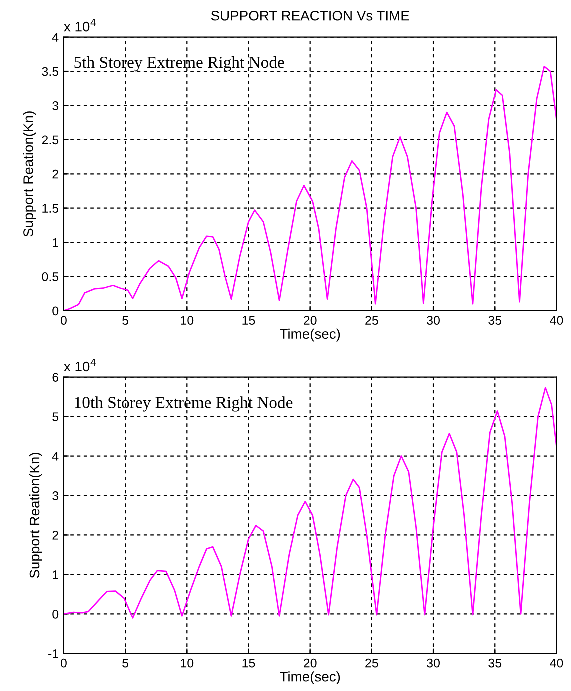 Image resolution: width=571 pixels, height=691 pixels. I want to click on annotation: 5th Storey Extreme Right Node, so click(179, 64).